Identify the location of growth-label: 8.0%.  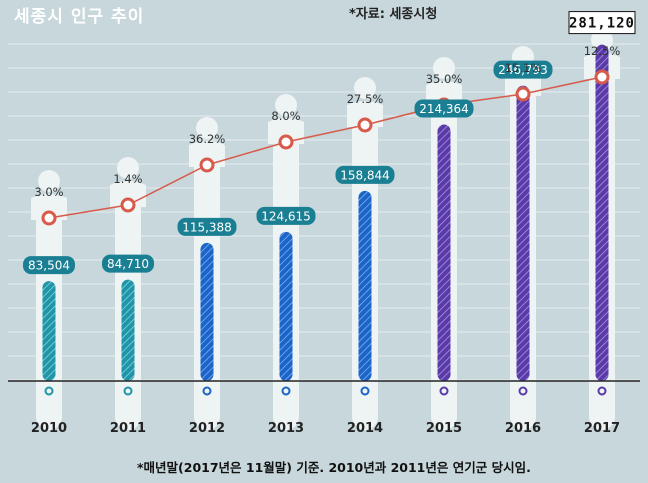
(285, 116).